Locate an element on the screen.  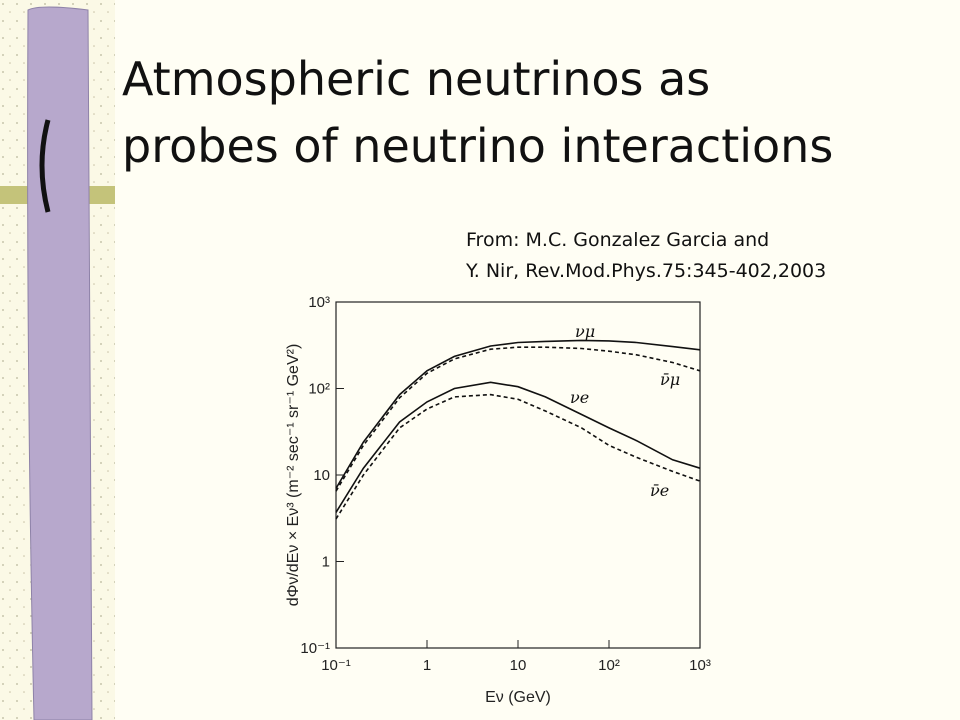
x-tick-label: 1 is located at coordinates (427, 665).